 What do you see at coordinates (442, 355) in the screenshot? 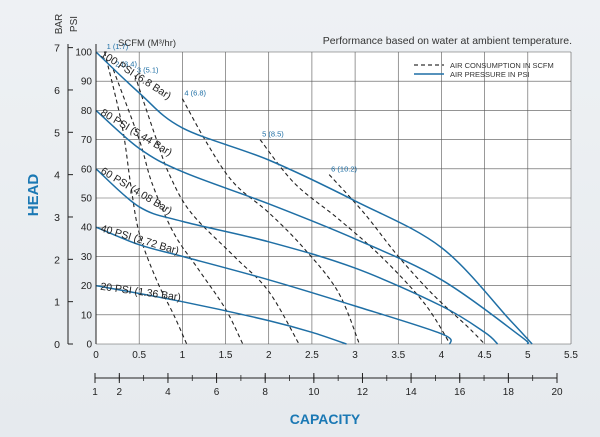
I see `x-tick-label: 4` at bounding box center [442, 355].